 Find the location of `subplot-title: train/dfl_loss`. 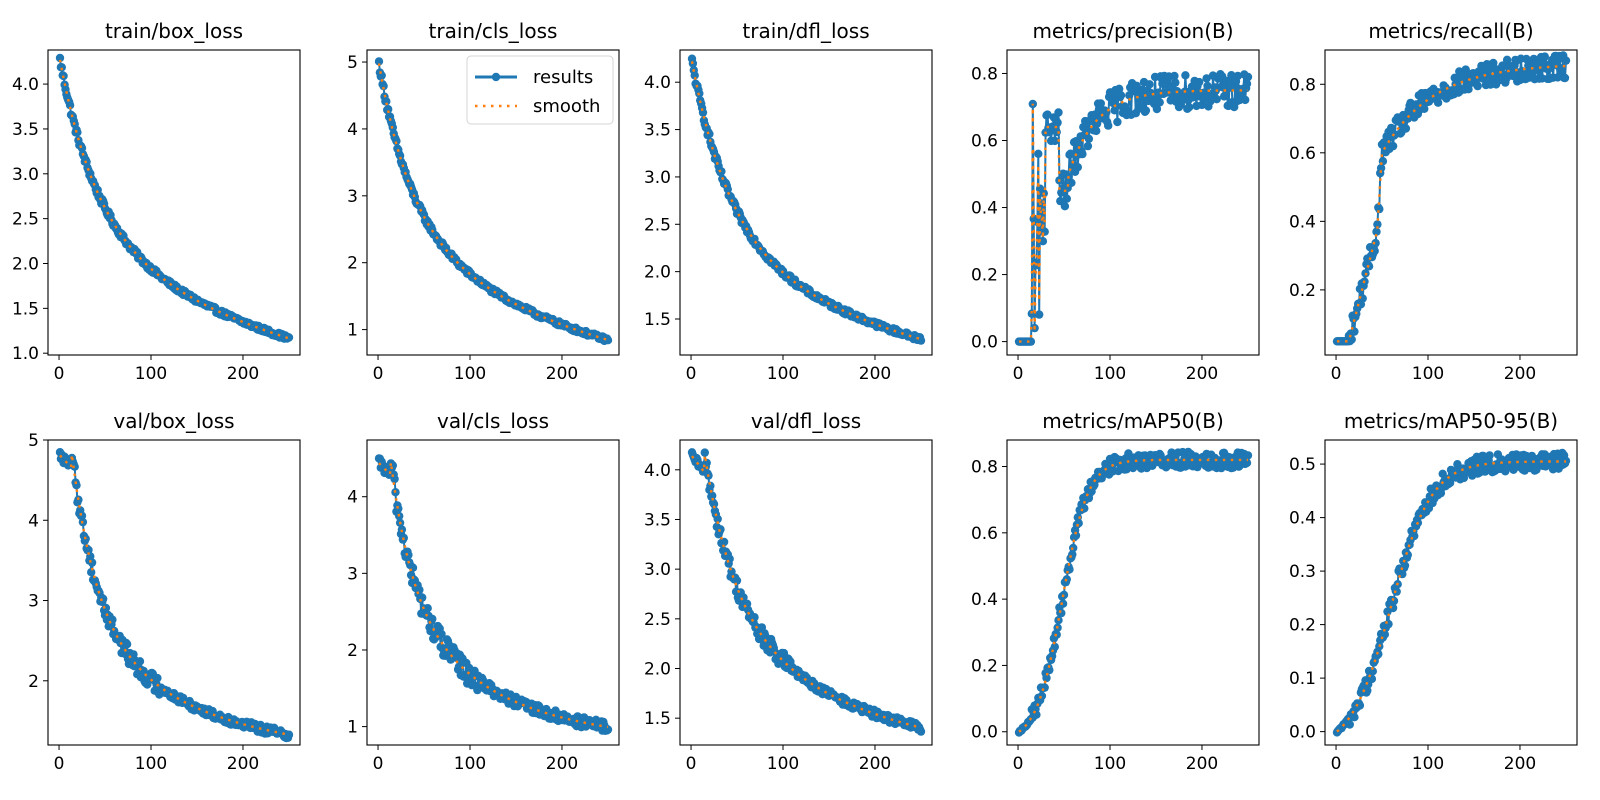

subplot-title: train/dfl_loss is located at coordinates (805, 31).